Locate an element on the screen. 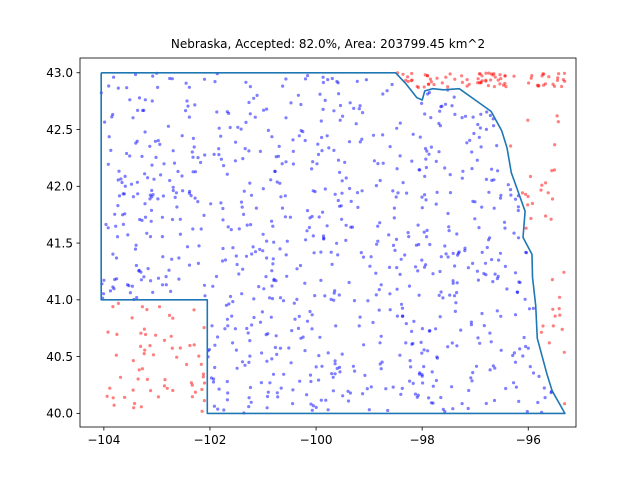 The height and width of the screenshot is (480, 640). y-tick-label: 42.5 is located at coordinates (59, 130).